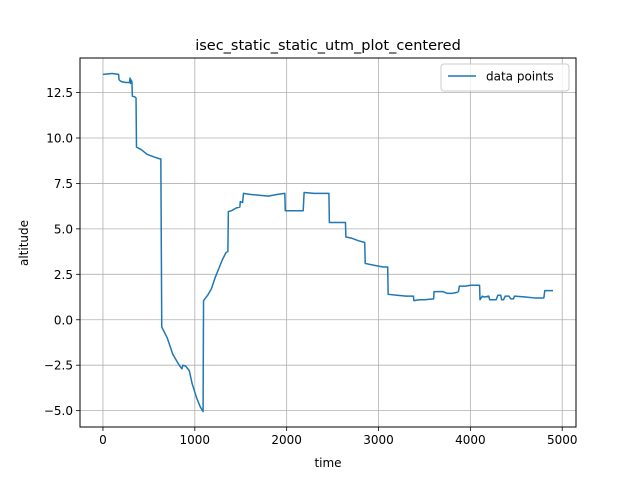 The image size is (640, 484). Describe the element at coordinates (470, 440) in the screenshot. I see `x-tick-label: 4000` at that location.